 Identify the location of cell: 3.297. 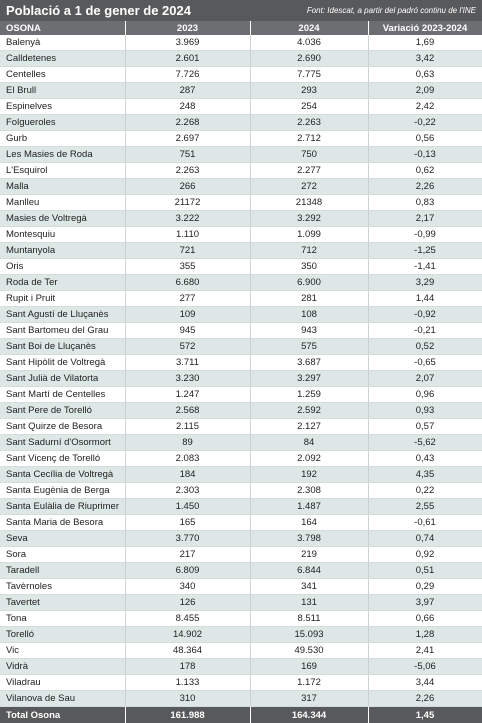
(309, 379).